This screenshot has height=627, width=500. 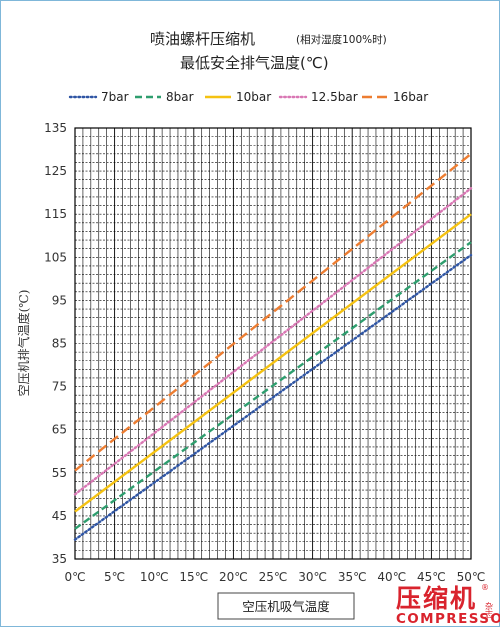 I want to click on legend: 7bar 8bar 10bar 12.5bar 16bar, so click(x=248, y=97).